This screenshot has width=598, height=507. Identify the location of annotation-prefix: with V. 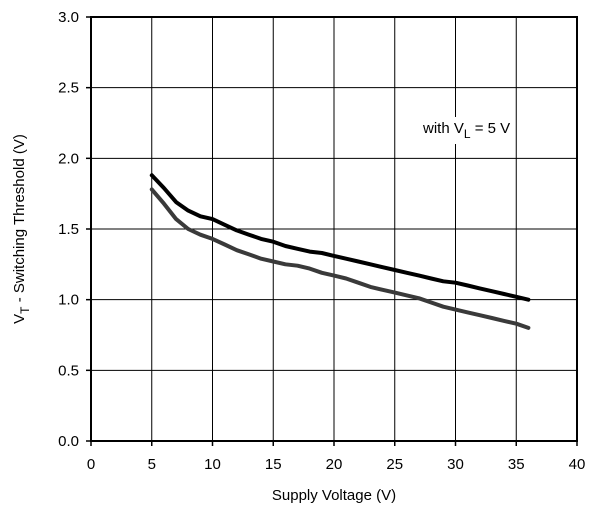
(443, 128).